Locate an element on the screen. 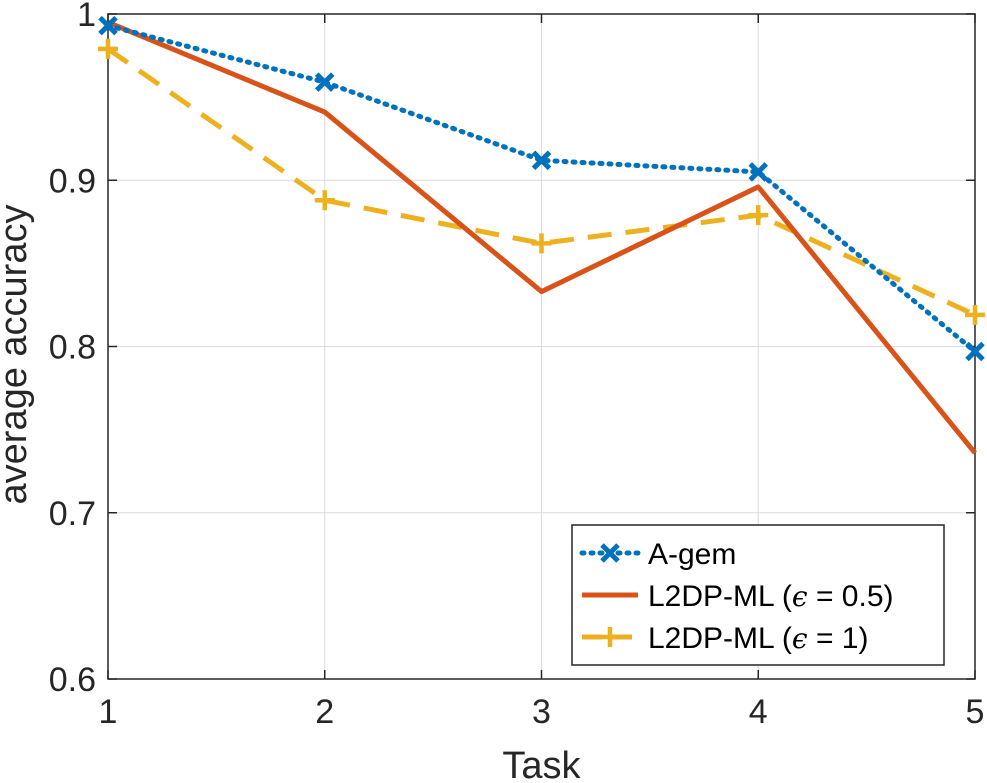 The image size is (987, 783). legend-label: L2DP-ML (ϵ = 1) is located at coordinates (758, 638).